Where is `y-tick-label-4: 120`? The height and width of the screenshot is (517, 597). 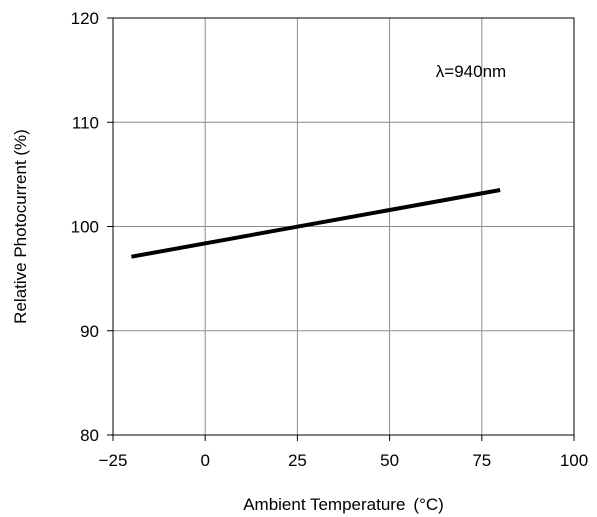
y-tick-label-4: 120 is located at coordinates (85, 18).